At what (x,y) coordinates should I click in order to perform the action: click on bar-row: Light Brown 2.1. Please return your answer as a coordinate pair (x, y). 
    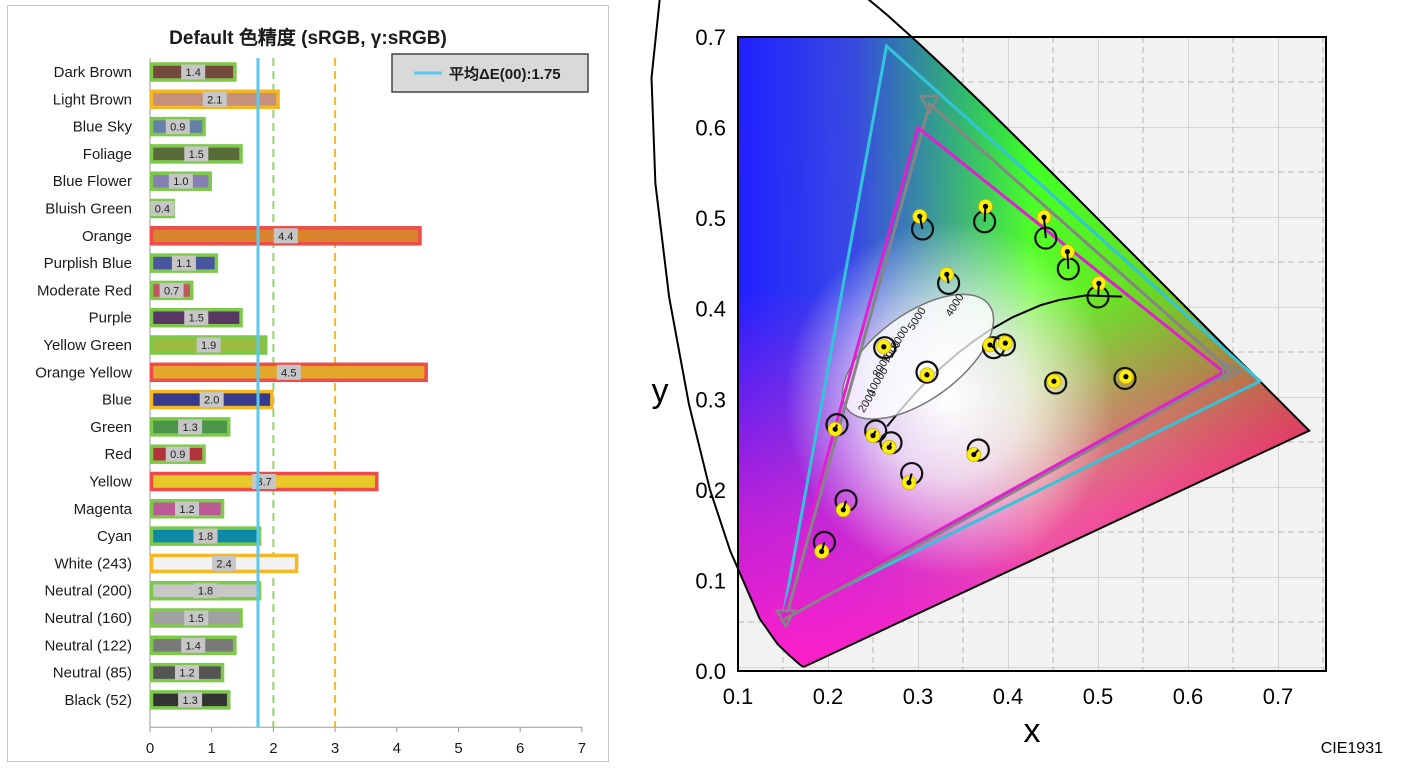
    Looking at the image, I should click on (166, 99).